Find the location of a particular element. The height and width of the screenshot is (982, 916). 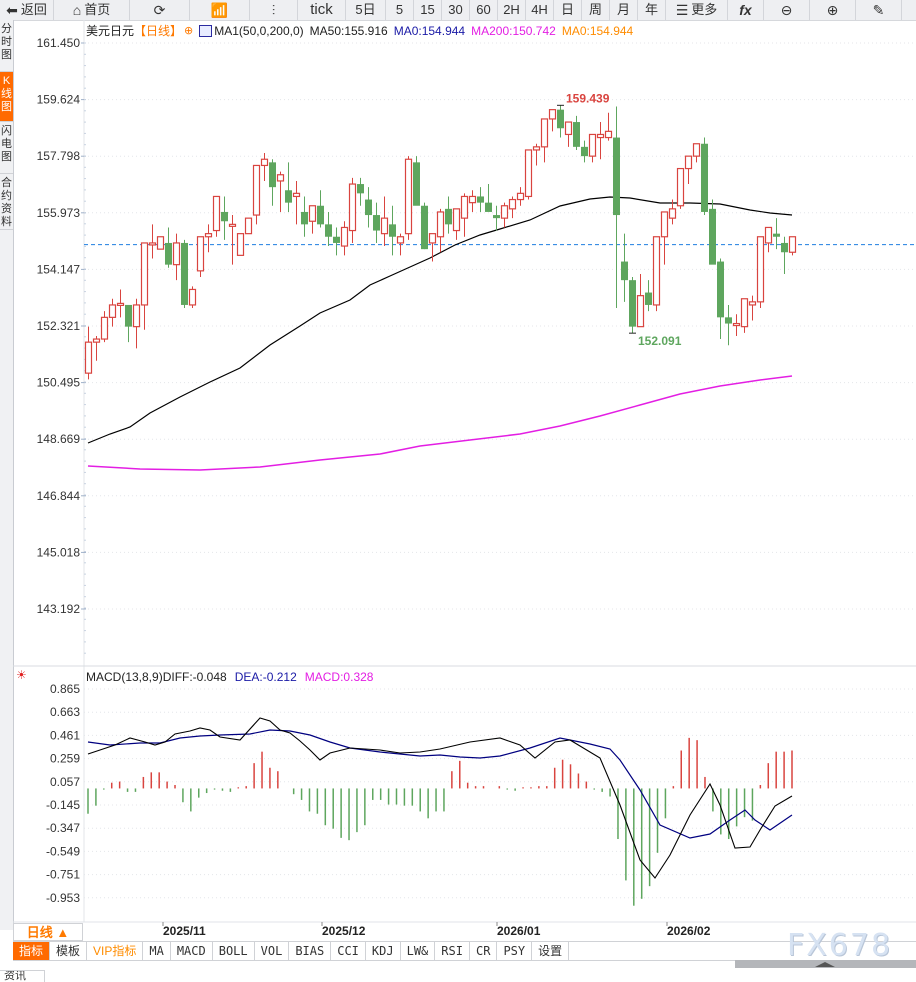

period-30-button: 30 is located at coordinates (456, 10).